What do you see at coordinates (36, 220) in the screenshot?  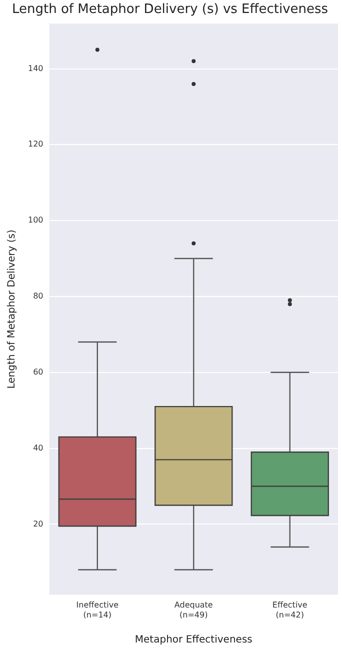 I see `y-tick-label: 100` at bounding box center [36, 220].